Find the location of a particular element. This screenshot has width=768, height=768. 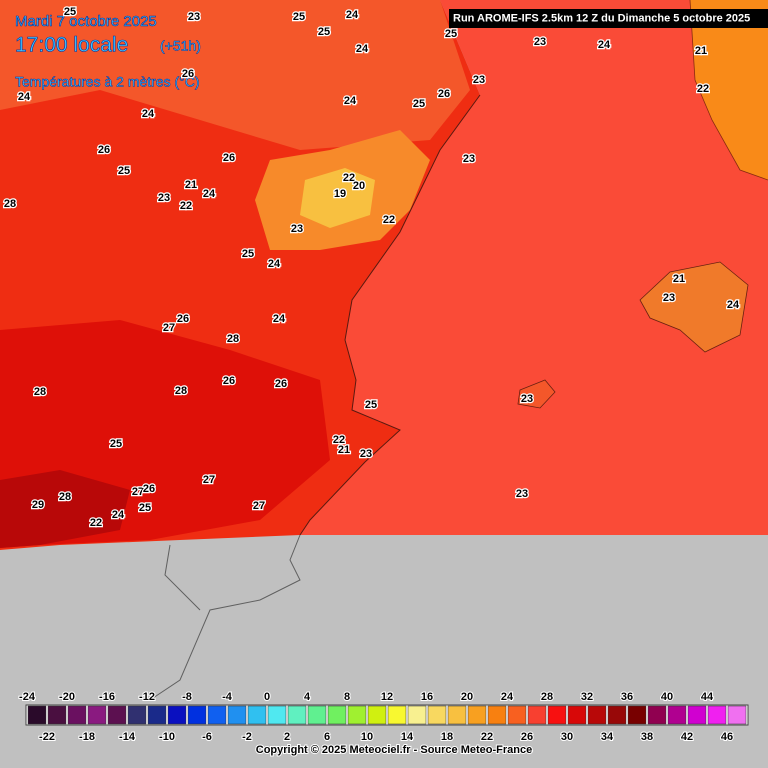

colorbar-label: -24 is located at coordinates (27, 697).